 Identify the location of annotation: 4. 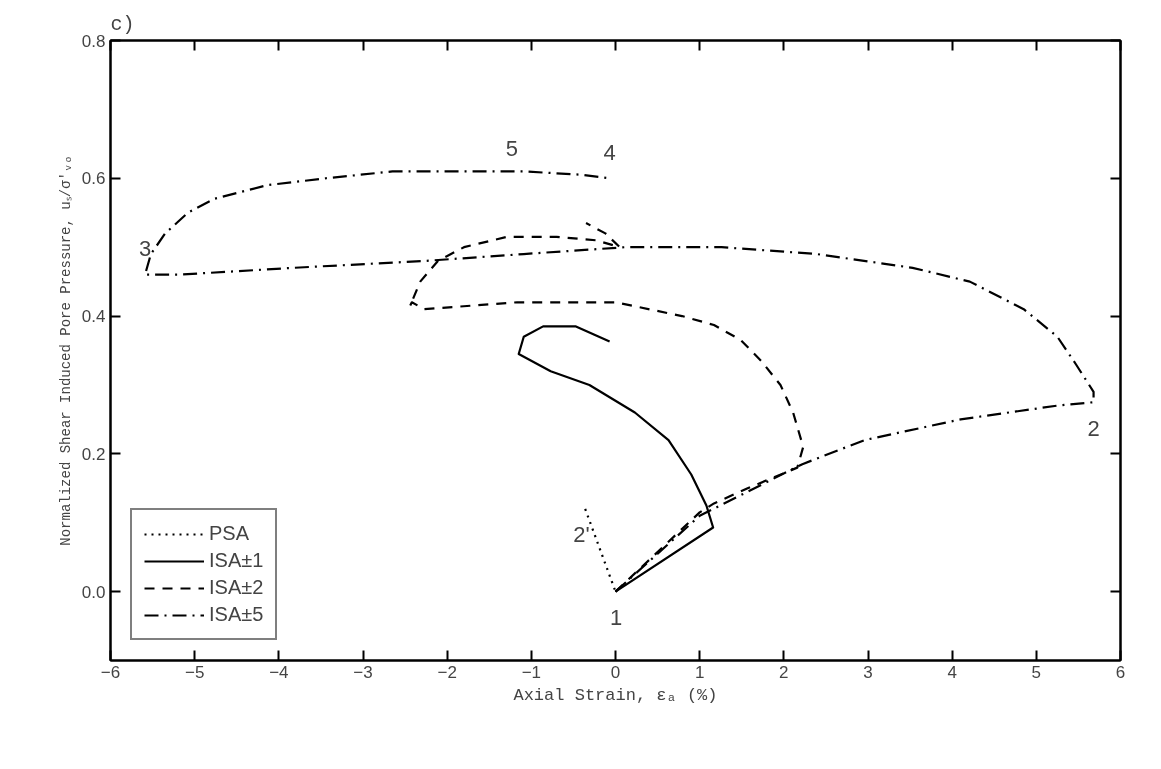
(609, 152).